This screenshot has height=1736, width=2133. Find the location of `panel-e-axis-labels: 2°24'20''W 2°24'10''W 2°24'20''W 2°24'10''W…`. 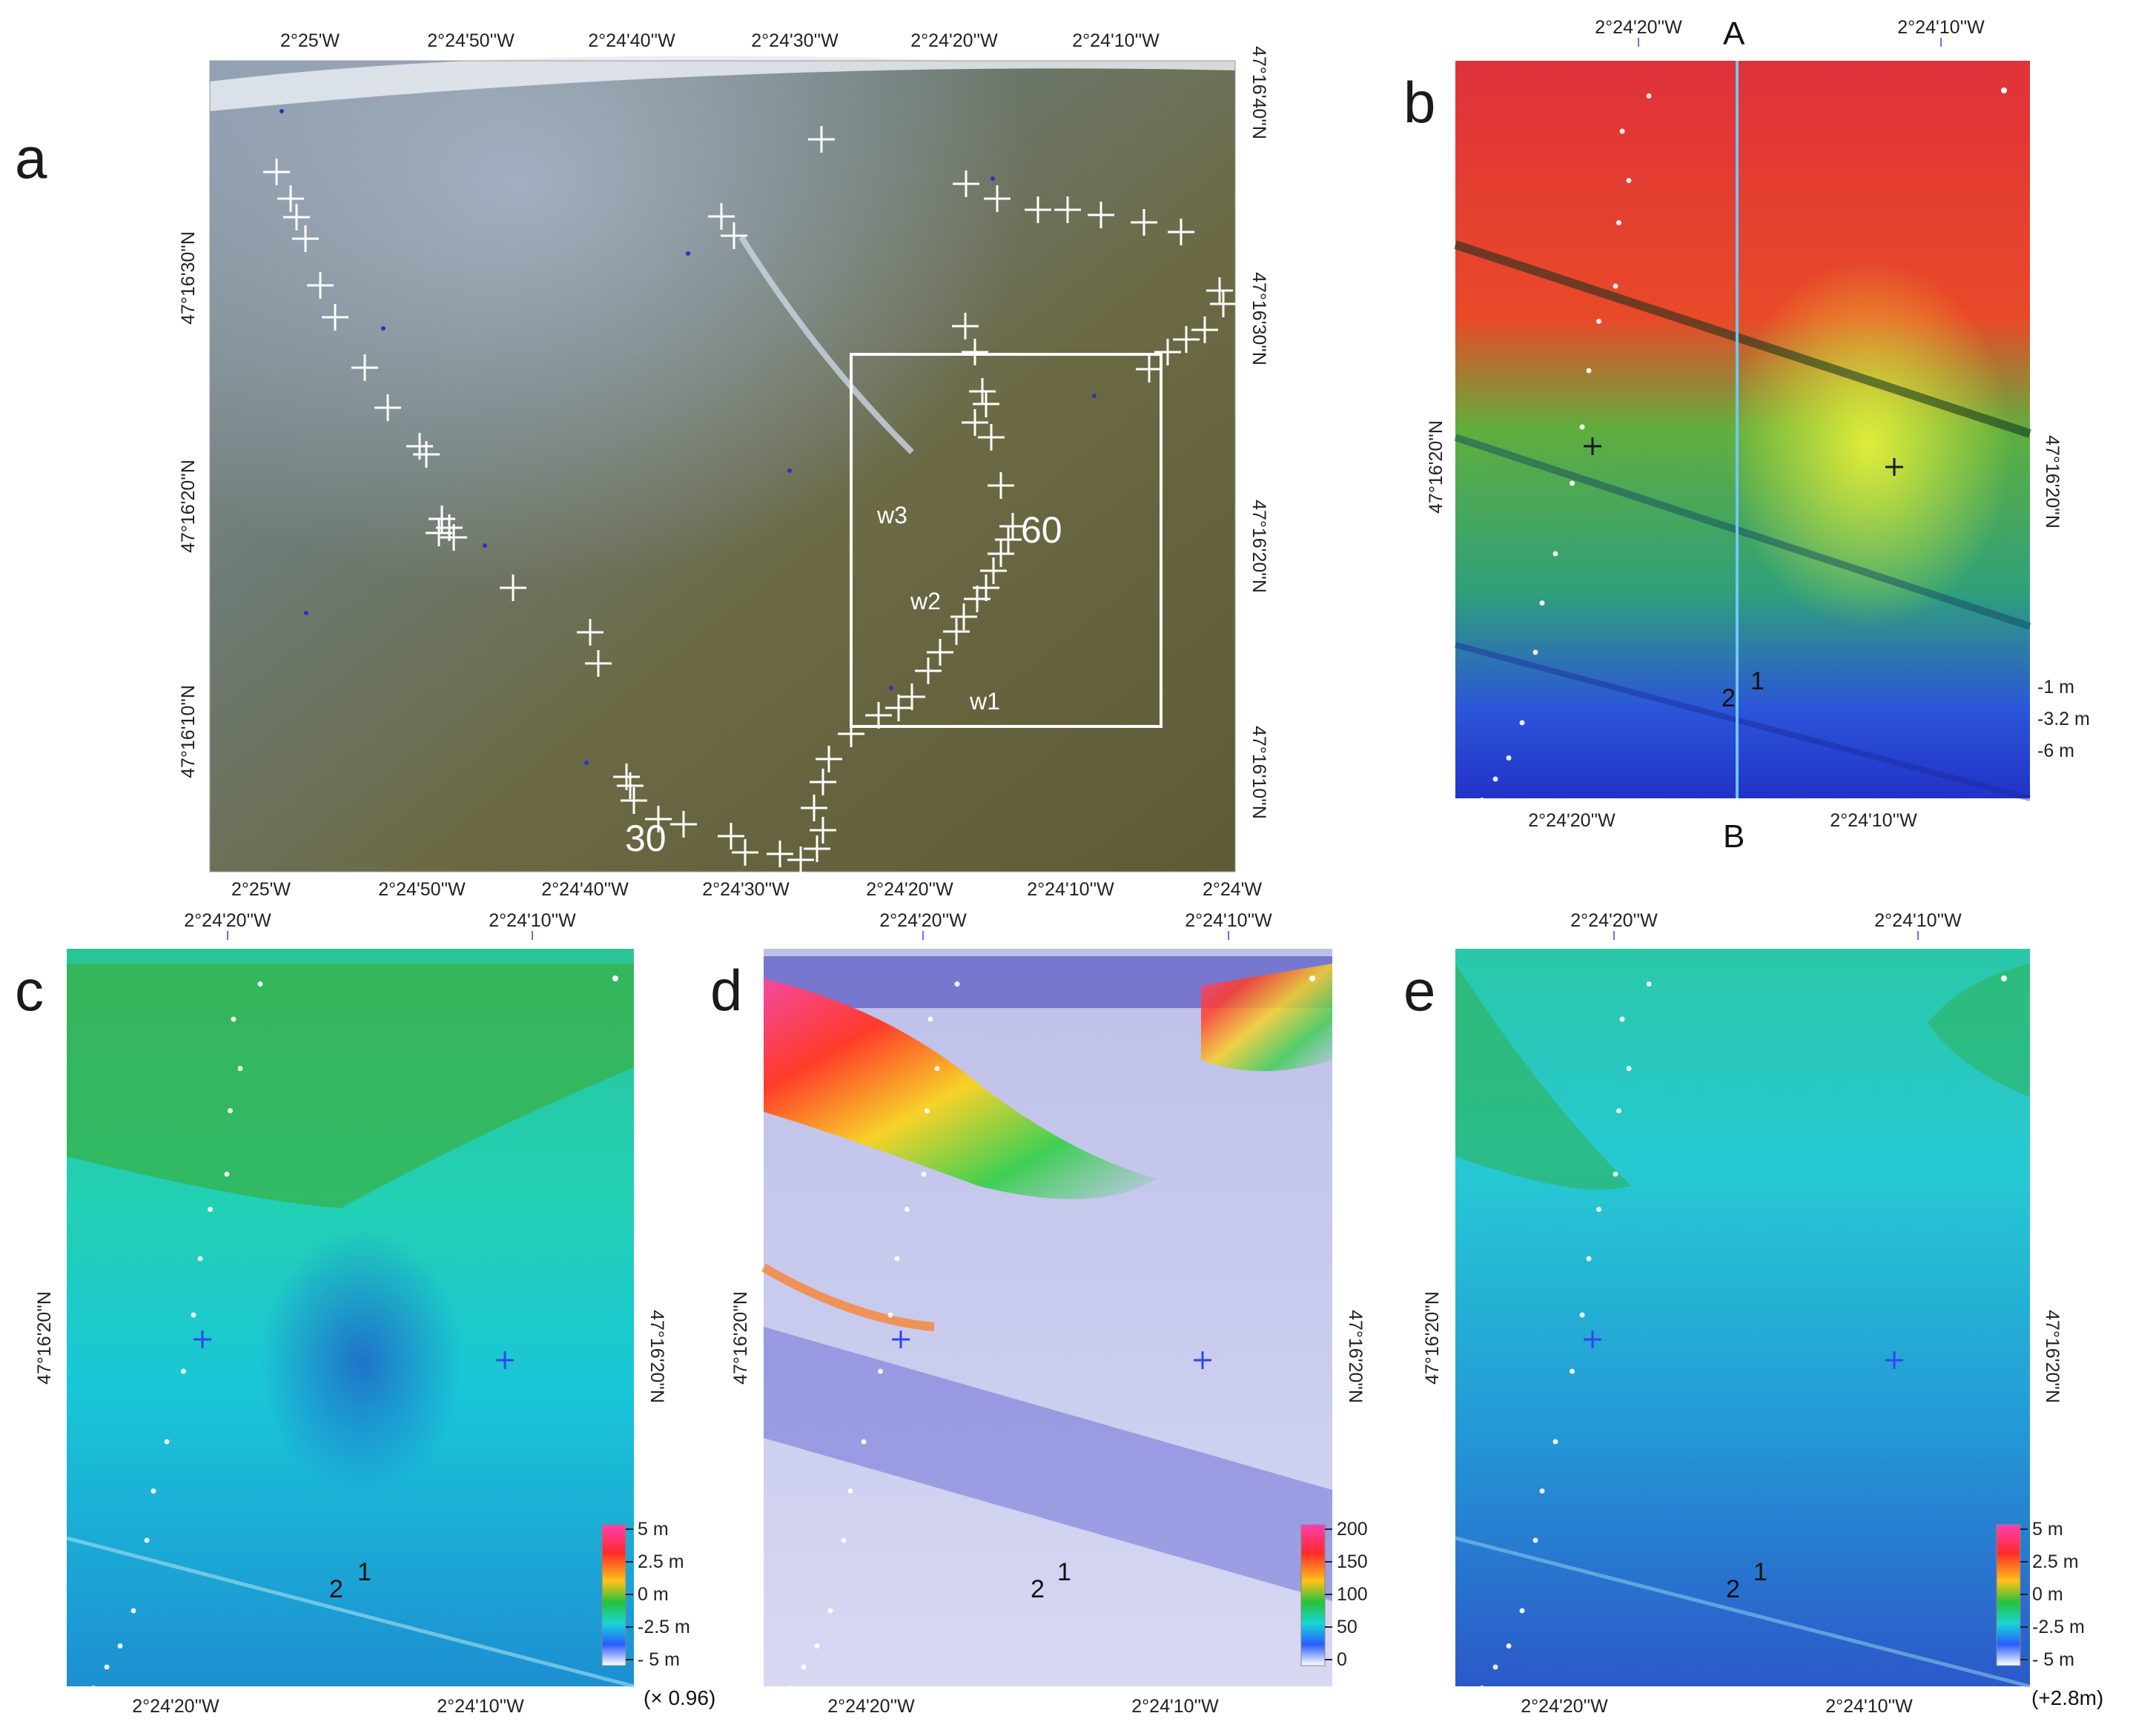

panel-e-axis-labels: 2°24'20''W 2°24'10''W 2°24'20''W 2°24'10''W… is located at coordinates (1743, 1313).